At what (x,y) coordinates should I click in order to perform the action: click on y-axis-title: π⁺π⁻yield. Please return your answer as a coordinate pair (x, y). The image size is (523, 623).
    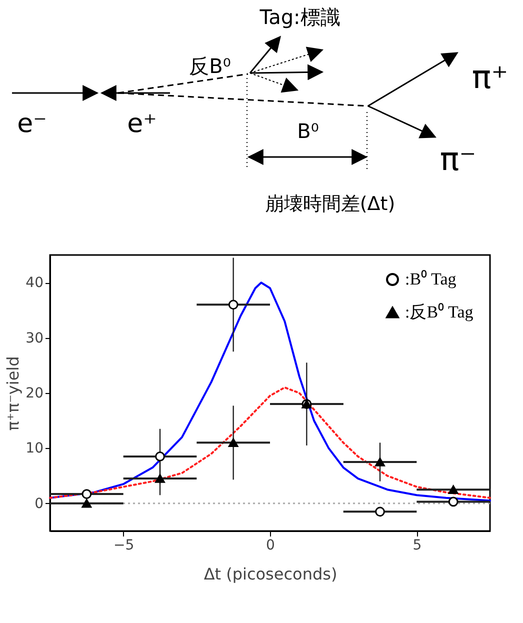
    Looking at the image, I should click on (13, 393).